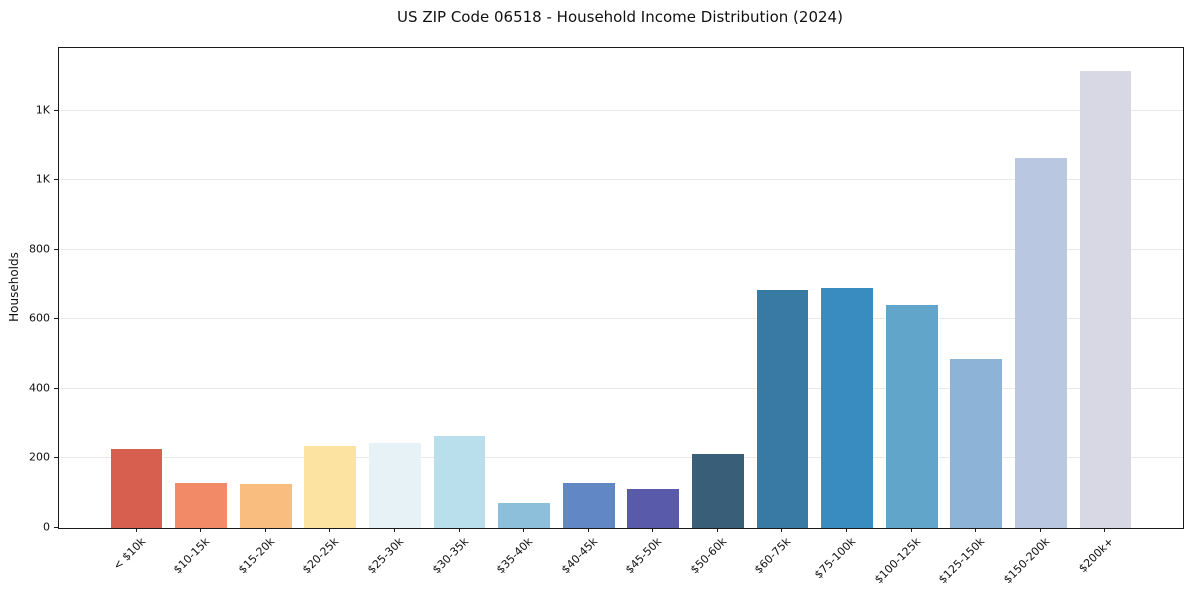 The image size is (1189, 590). Describe the element at coordinates (201, 505) in the screenshot. I see `bar-10-15k` at that location.